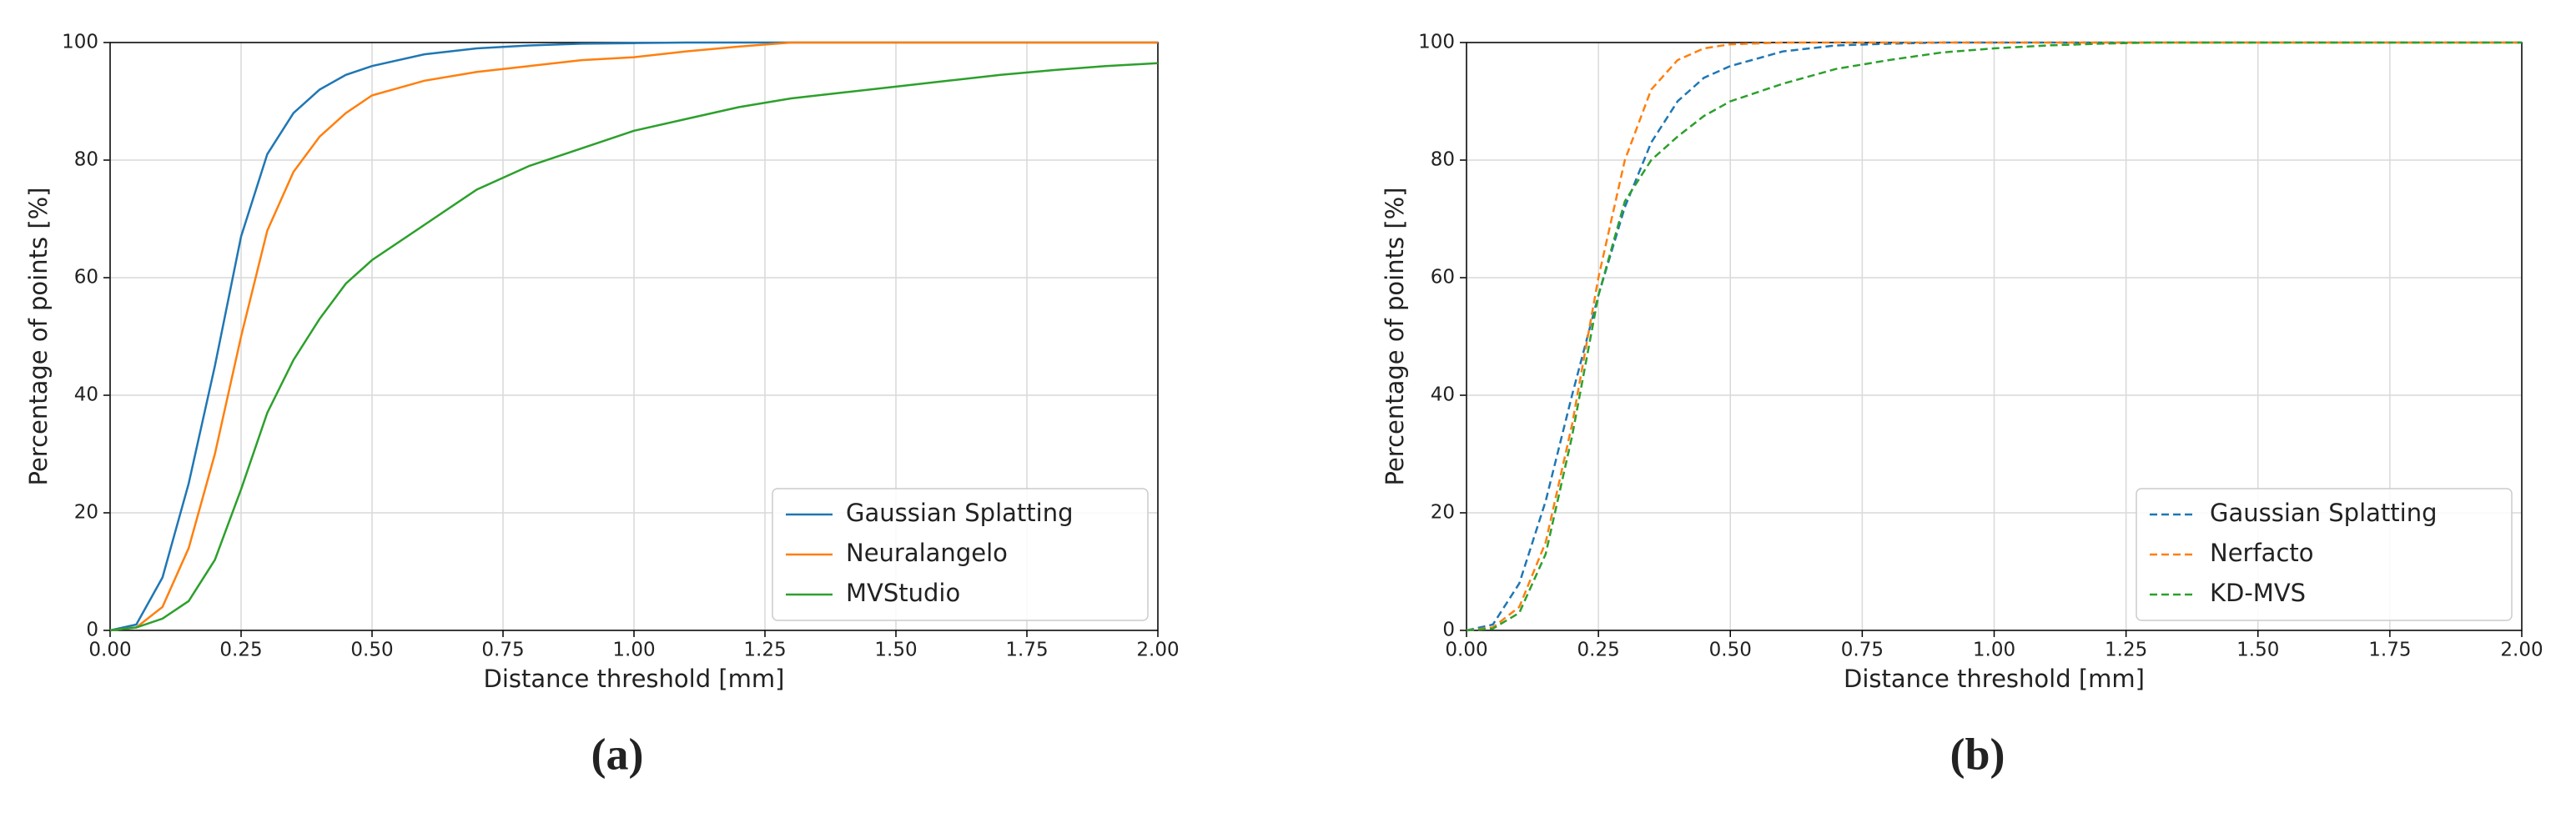 The width and height of the screenshot is (2576, 813). Describe the element at coordinates (2262, 553) in the screenshot. I see `legend-label: Nerfacto` at that location.